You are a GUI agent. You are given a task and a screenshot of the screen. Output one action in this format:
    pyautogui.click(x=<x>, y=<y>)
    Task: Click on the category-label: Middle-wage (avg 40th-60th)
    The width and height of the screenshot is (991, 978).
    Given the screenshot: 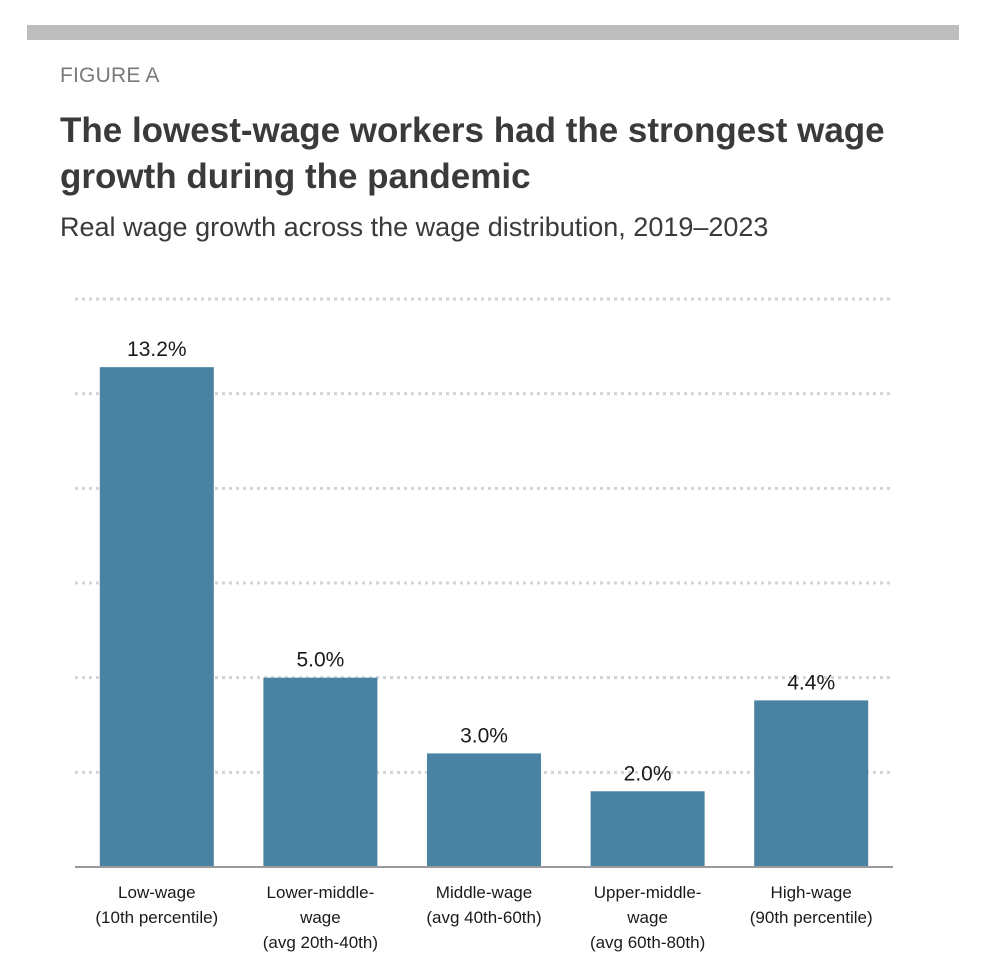 What is the action you would take?
    pyautogui.click(x=484, y=905)
    